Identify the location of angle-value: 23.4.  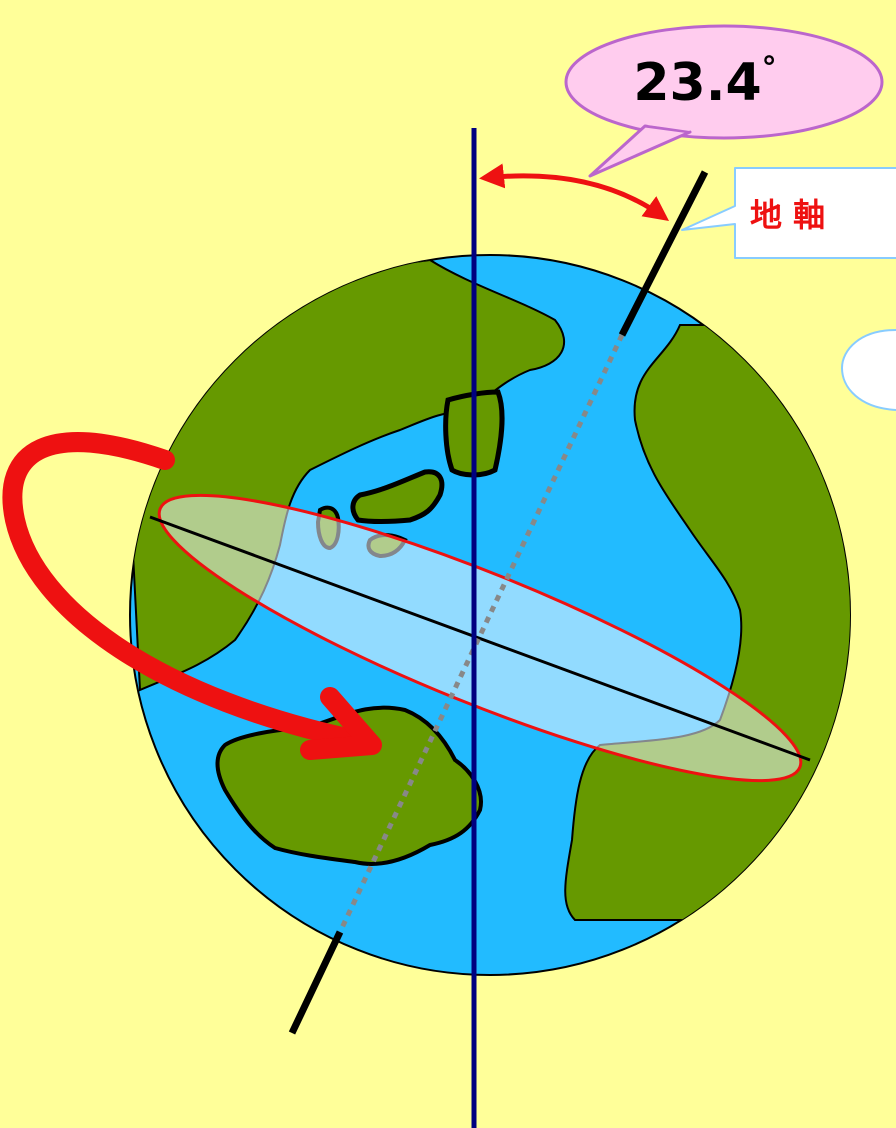
(697, 83).